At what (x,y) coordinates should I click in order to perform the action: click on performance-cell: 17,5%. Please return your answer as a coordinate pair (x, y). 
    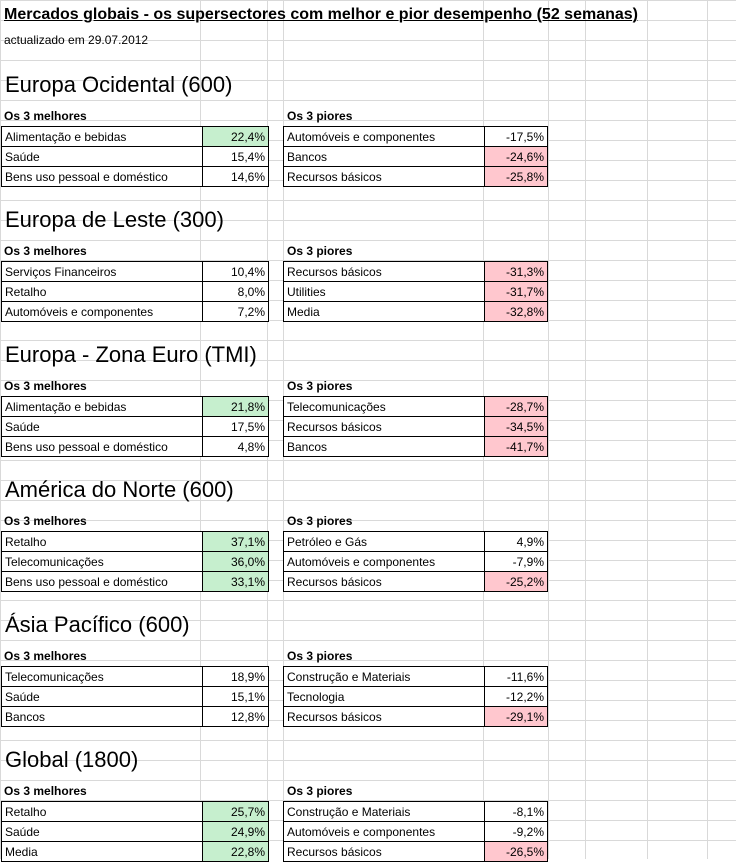
    Looking at the image, I should click on (235, 426).